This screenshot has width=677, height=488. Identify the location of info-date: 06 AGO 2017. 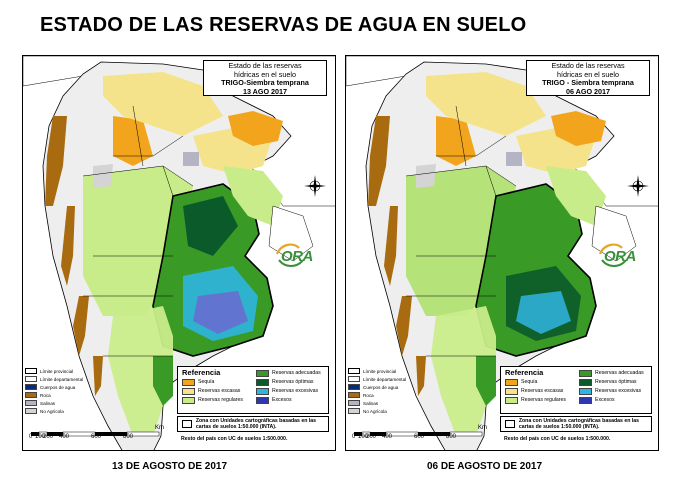
(588, 91).